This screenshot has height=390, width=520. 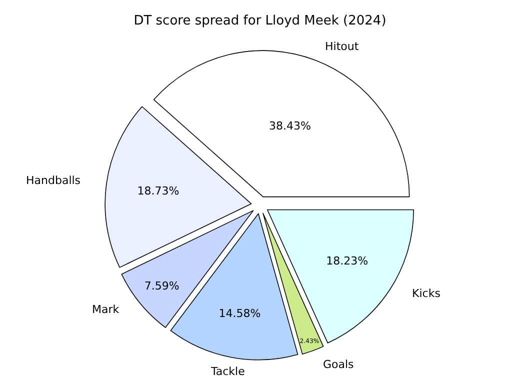 What do you see at coordinates (162, 285) in the screenshot?
I see `data-label: 7.59%` at bounding box center [162, 285].